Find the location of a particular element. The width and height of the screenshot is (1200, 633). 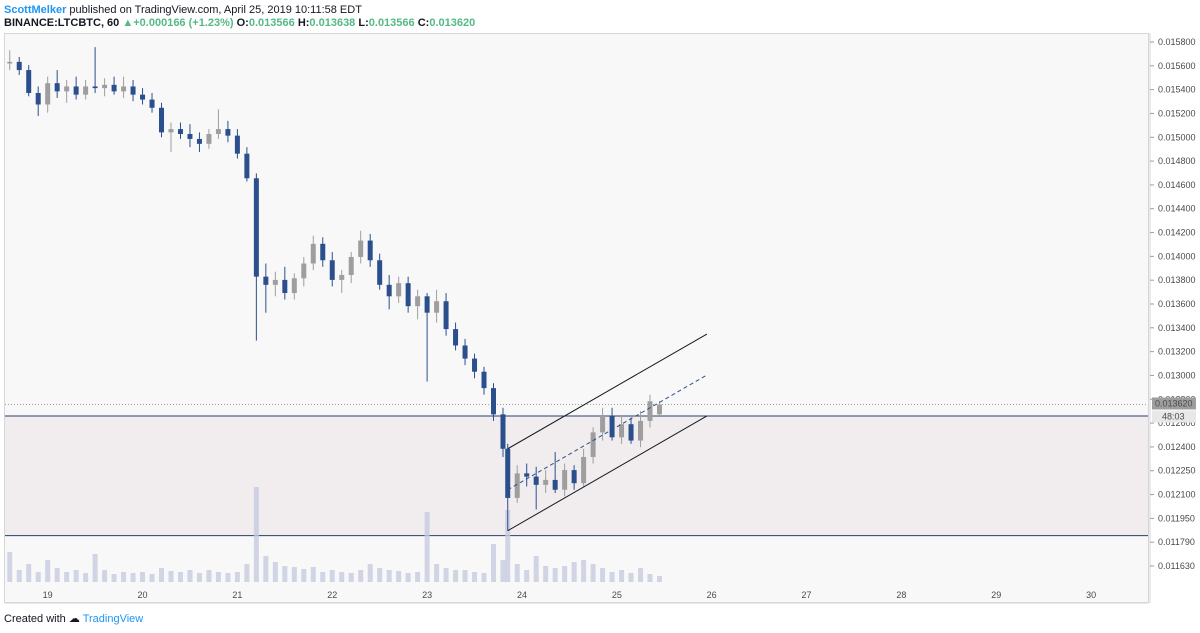

time-tick-label: 30 is located at coordinates (1091, 595).